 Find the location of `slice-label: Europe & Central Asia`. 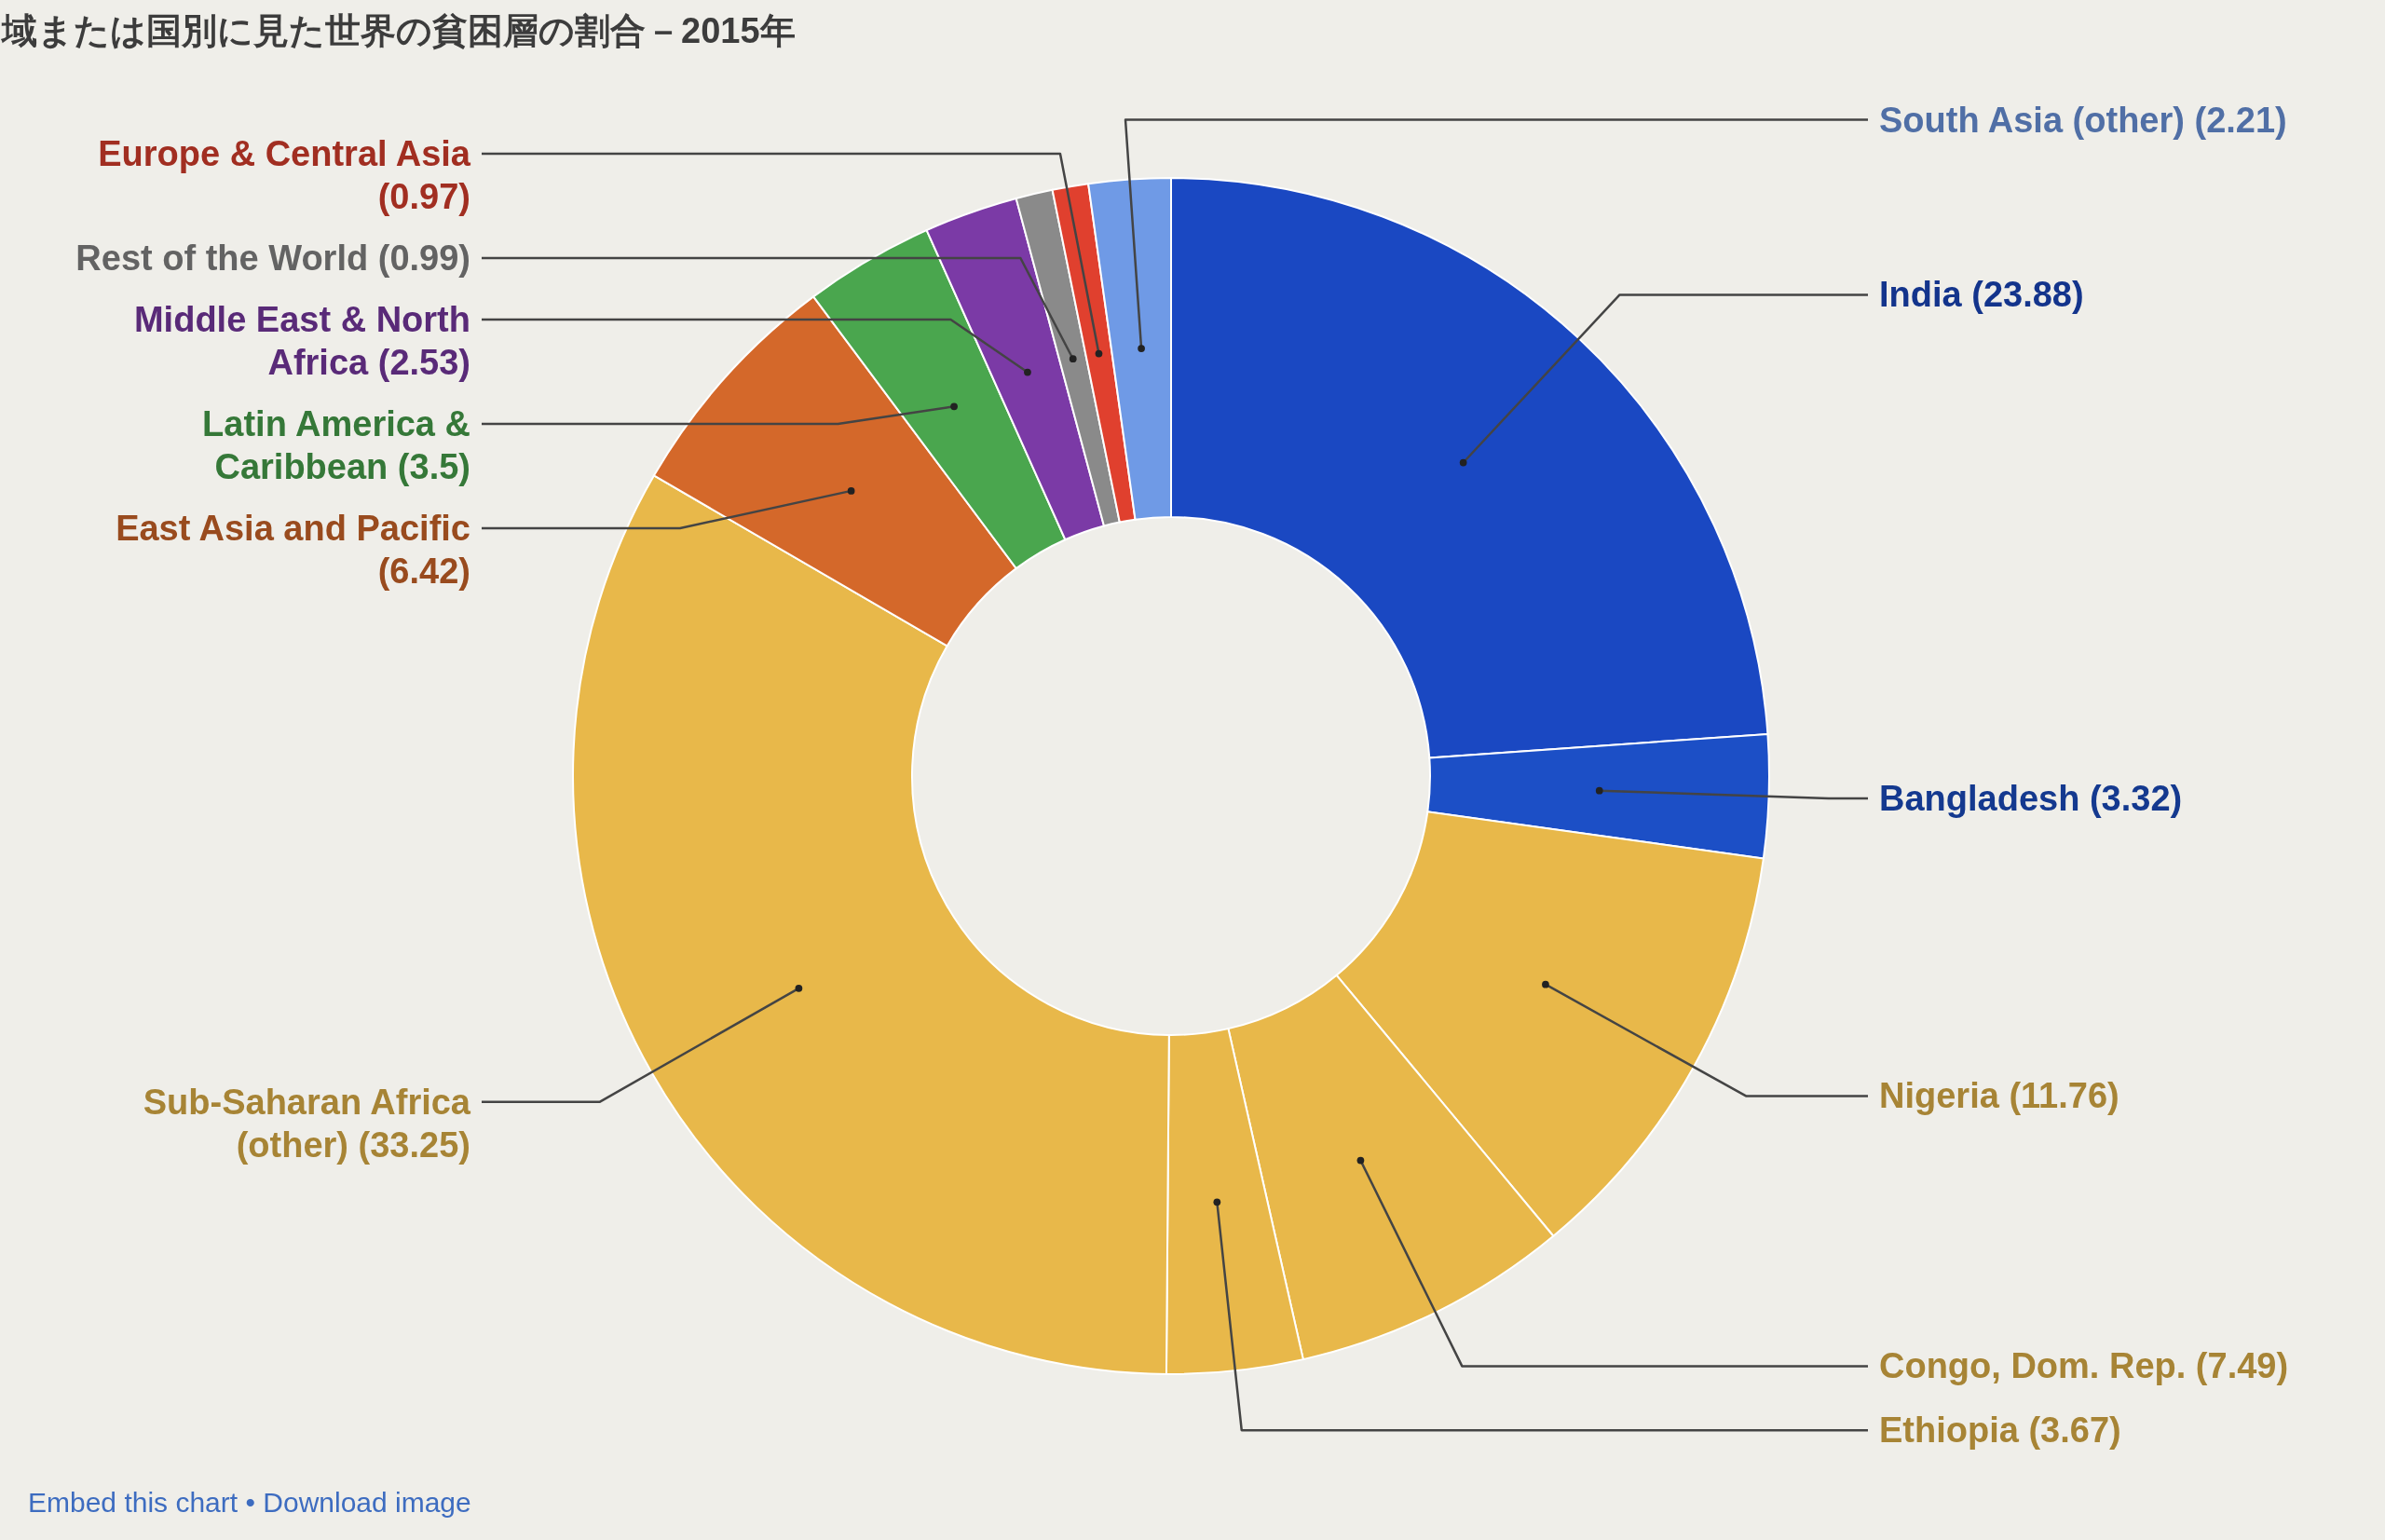

slice-label: Europe & Central Asia is located at coordinates (284, 153).